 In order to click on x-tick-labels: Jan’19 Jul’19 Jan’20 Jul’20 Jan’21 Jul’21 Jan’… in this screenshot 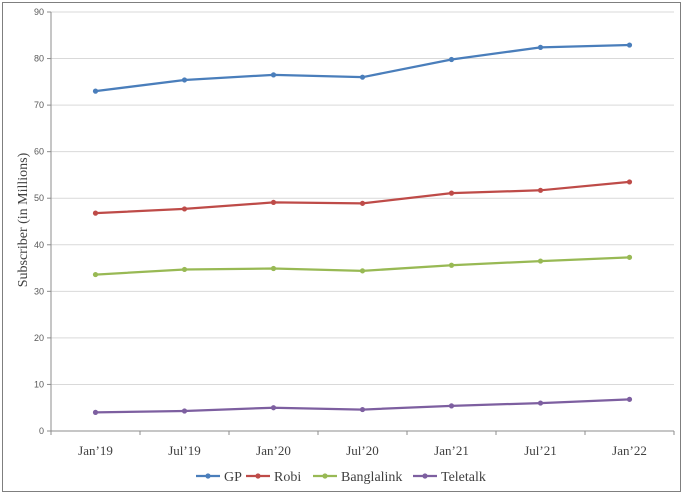, I will do `click(362, 450)`.